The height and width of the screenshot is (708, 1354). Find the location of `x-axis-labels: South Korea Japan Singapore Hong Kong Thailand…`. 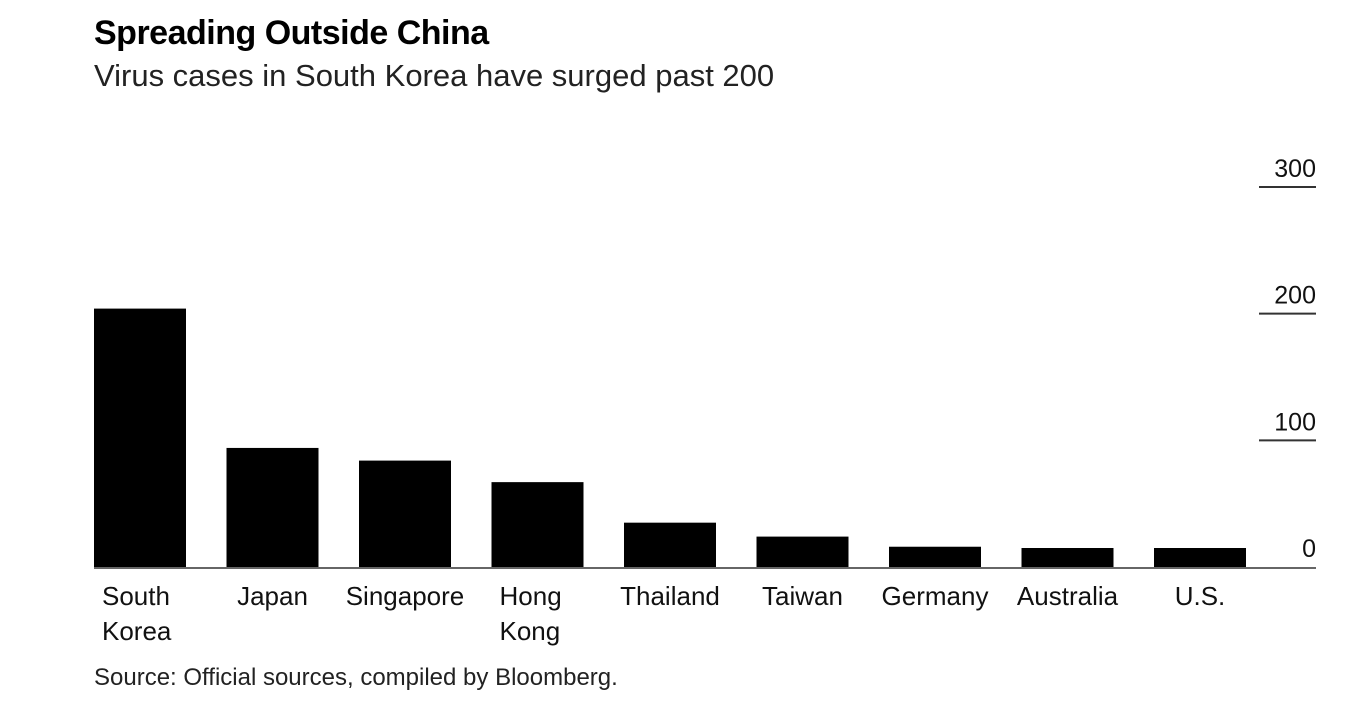

x-axis-labels: South Korea Japan Singapore Hong Kong Thailand… is located at coordinates (663, 613).